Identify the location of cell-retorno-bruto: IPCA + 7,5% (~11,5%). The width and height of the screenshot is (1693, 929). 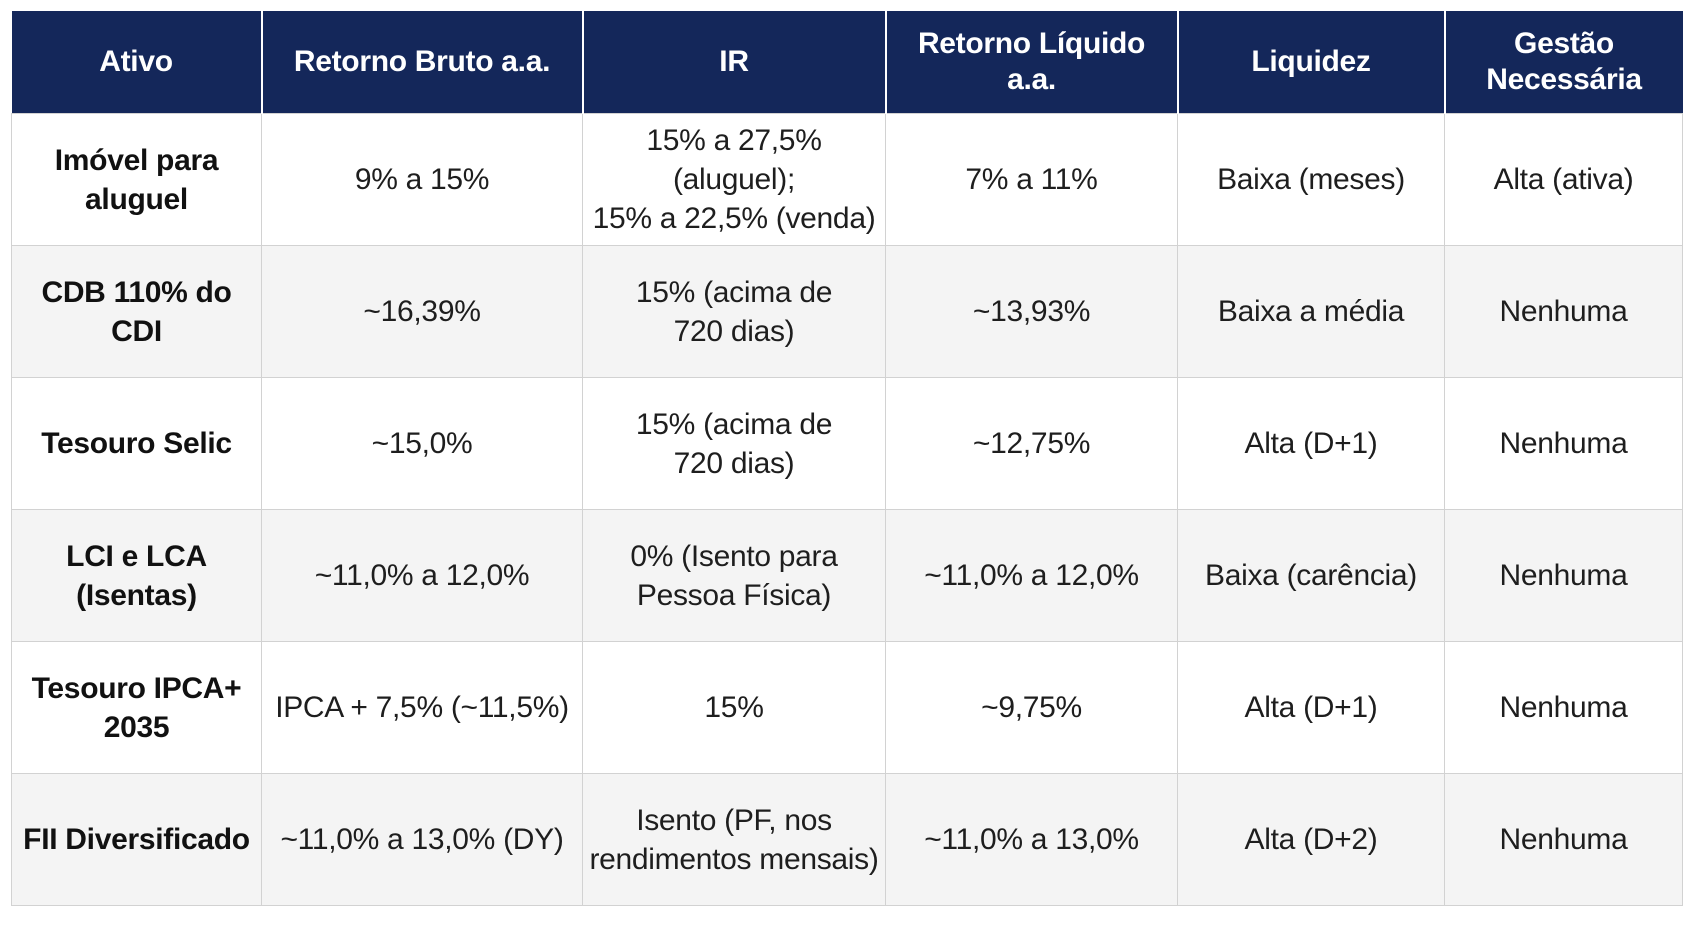
(422, 707).